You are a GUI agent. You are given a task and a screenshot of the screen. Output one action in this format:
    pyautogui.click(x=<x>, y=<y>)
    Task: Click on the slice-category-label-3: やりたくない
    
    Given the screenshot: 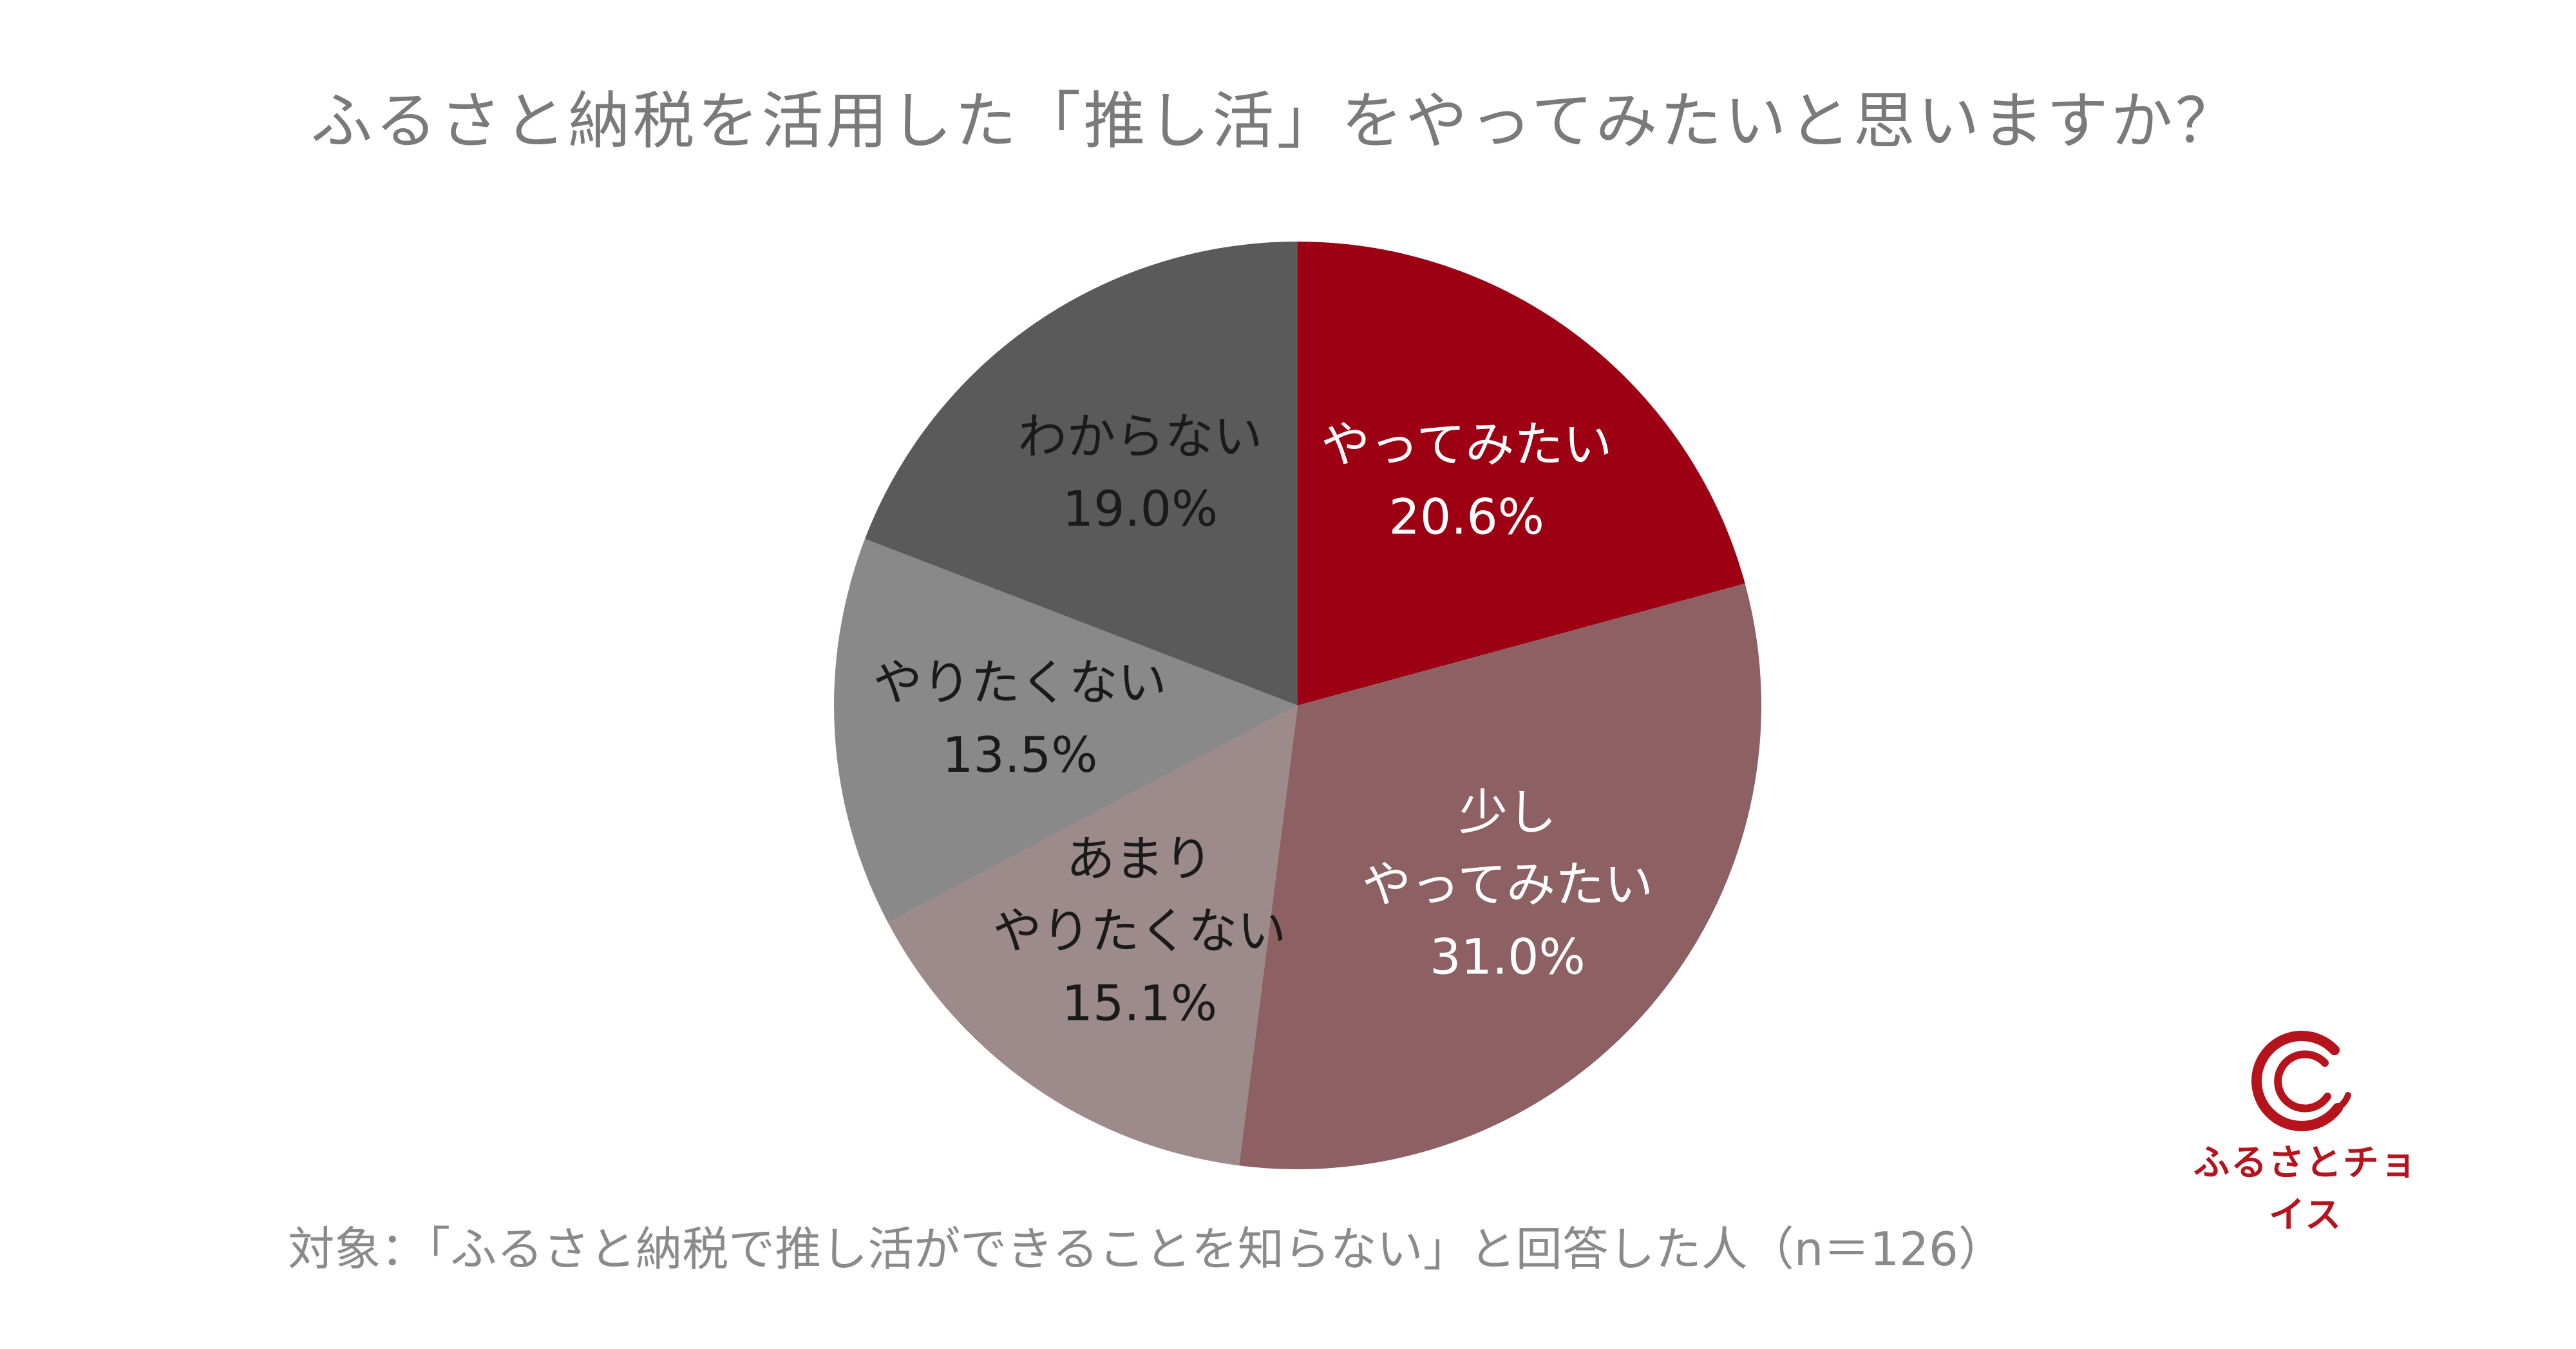 What is the action you would take?
    pyautogui.click(x=1020, y=682)
    